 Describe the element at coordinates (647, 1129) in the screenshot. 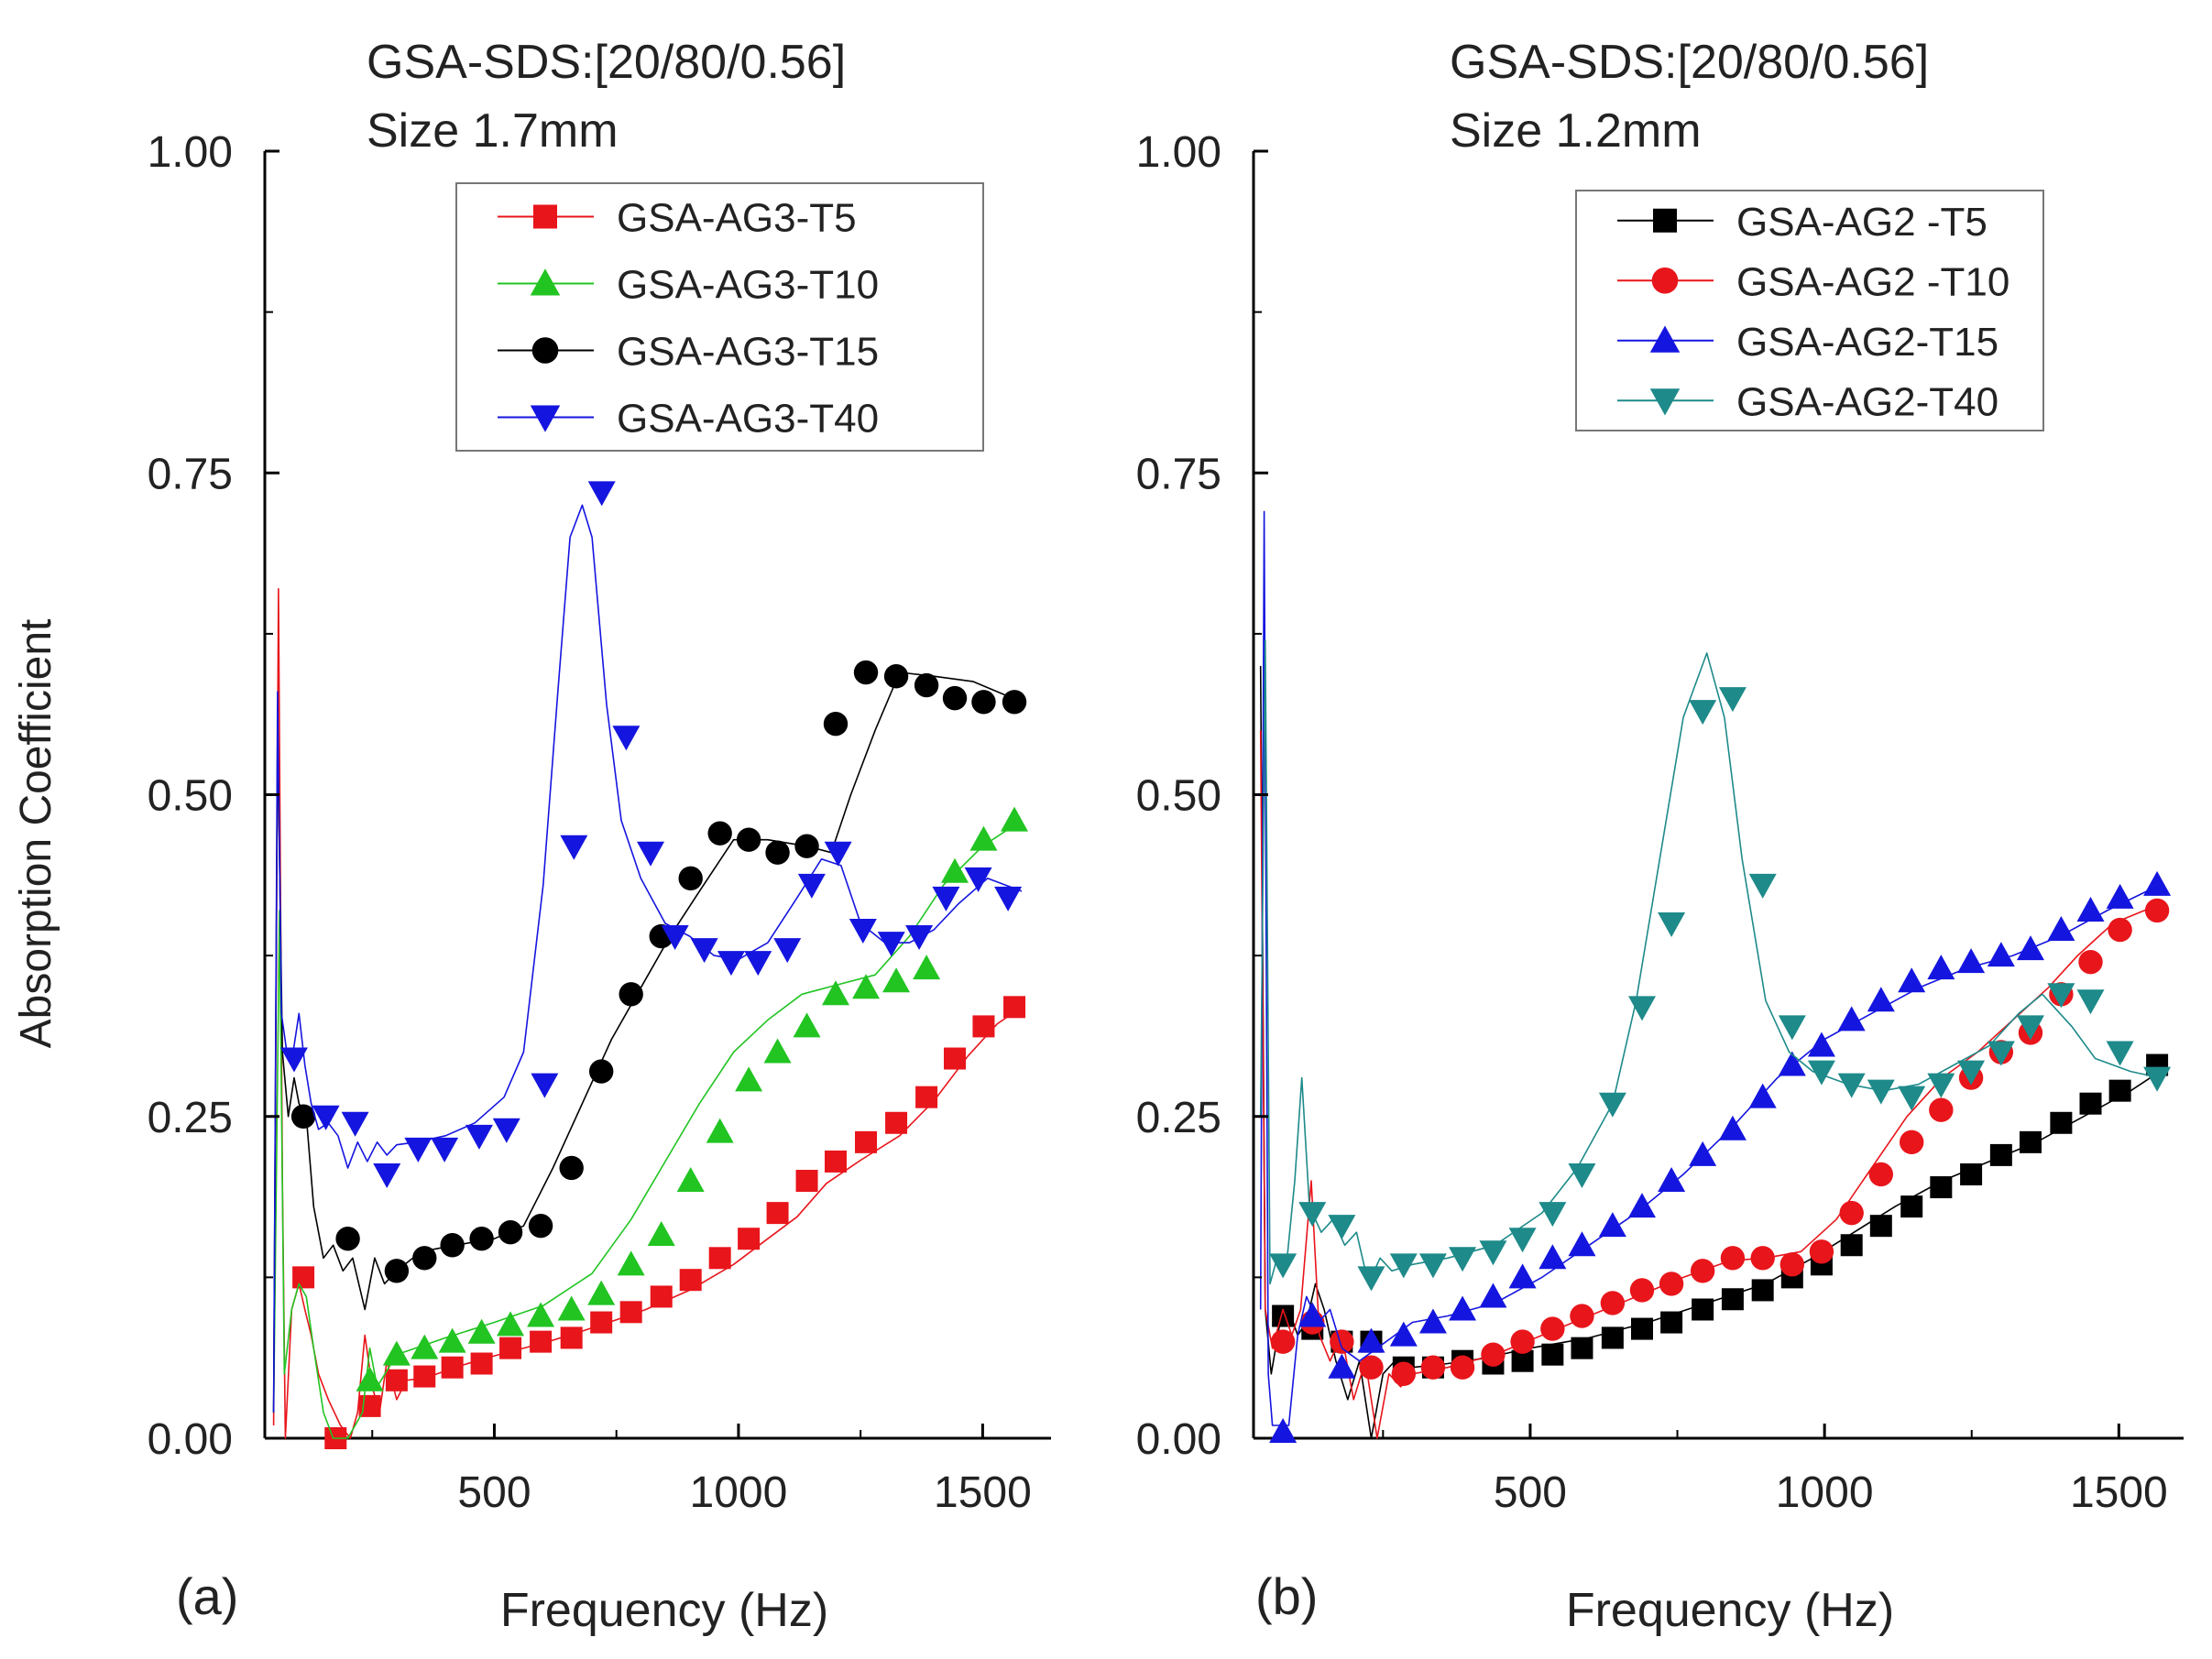

I see `panel-a-series-2-line` at that location.